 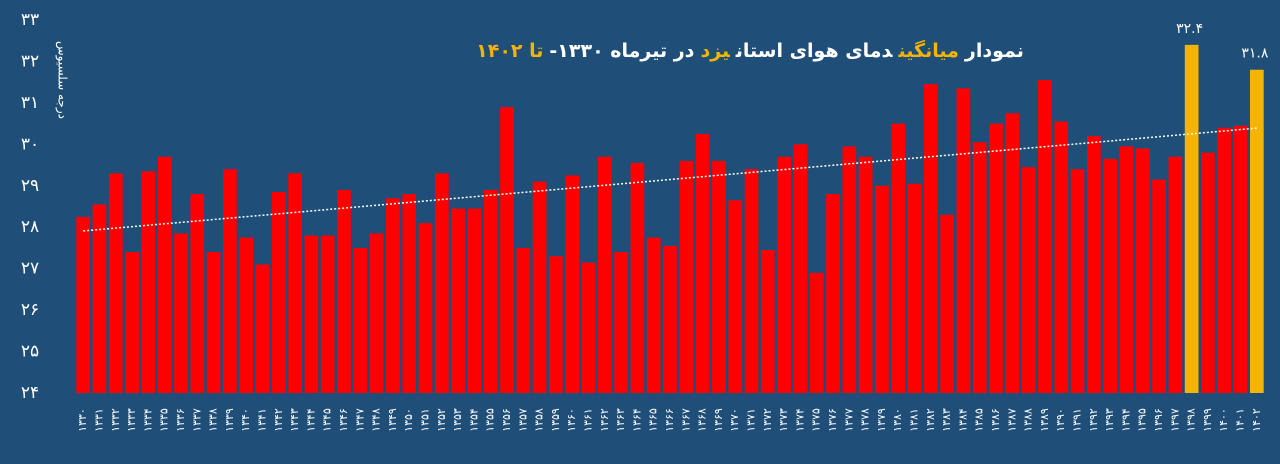 I want to click on y-tick-label: ۲۸, so click(x=30, y=227).